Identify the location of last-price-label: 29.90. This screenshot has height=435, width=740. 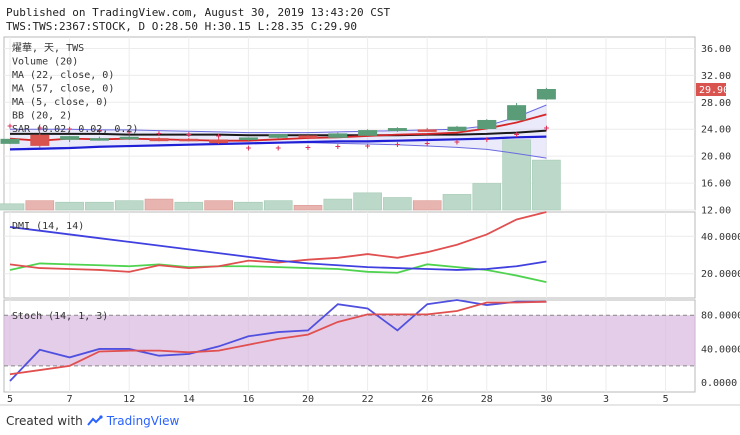
(714, 90).